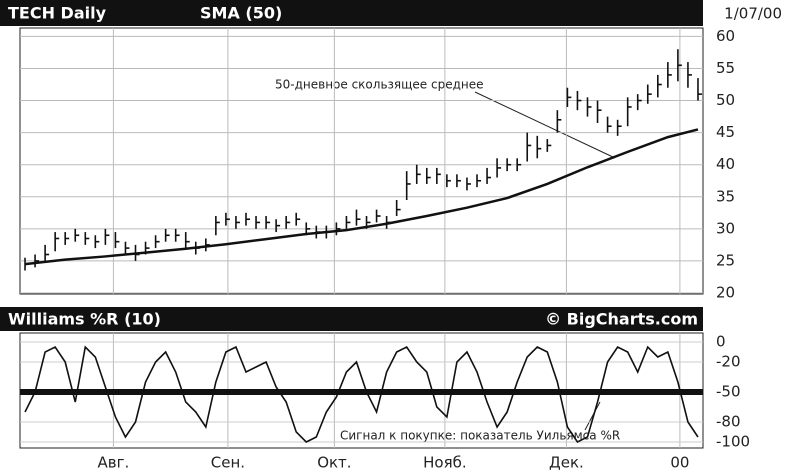 The width and height of the screenshot is (790, 472). I want to click on y-tick-label: 0, so click(721, 342).